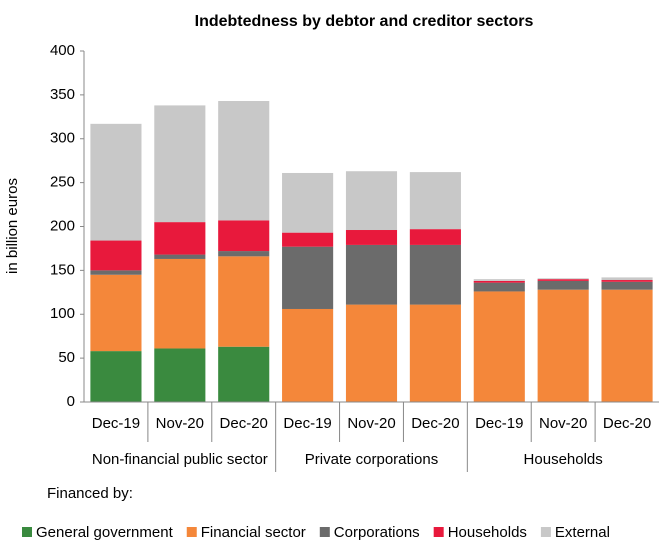 The width and height of the screenshot is (659, 540). What do you see at coordinates (62, 269) in the screenshot?
I see `y-tick-label: 150` at bounding box center [62, 269].